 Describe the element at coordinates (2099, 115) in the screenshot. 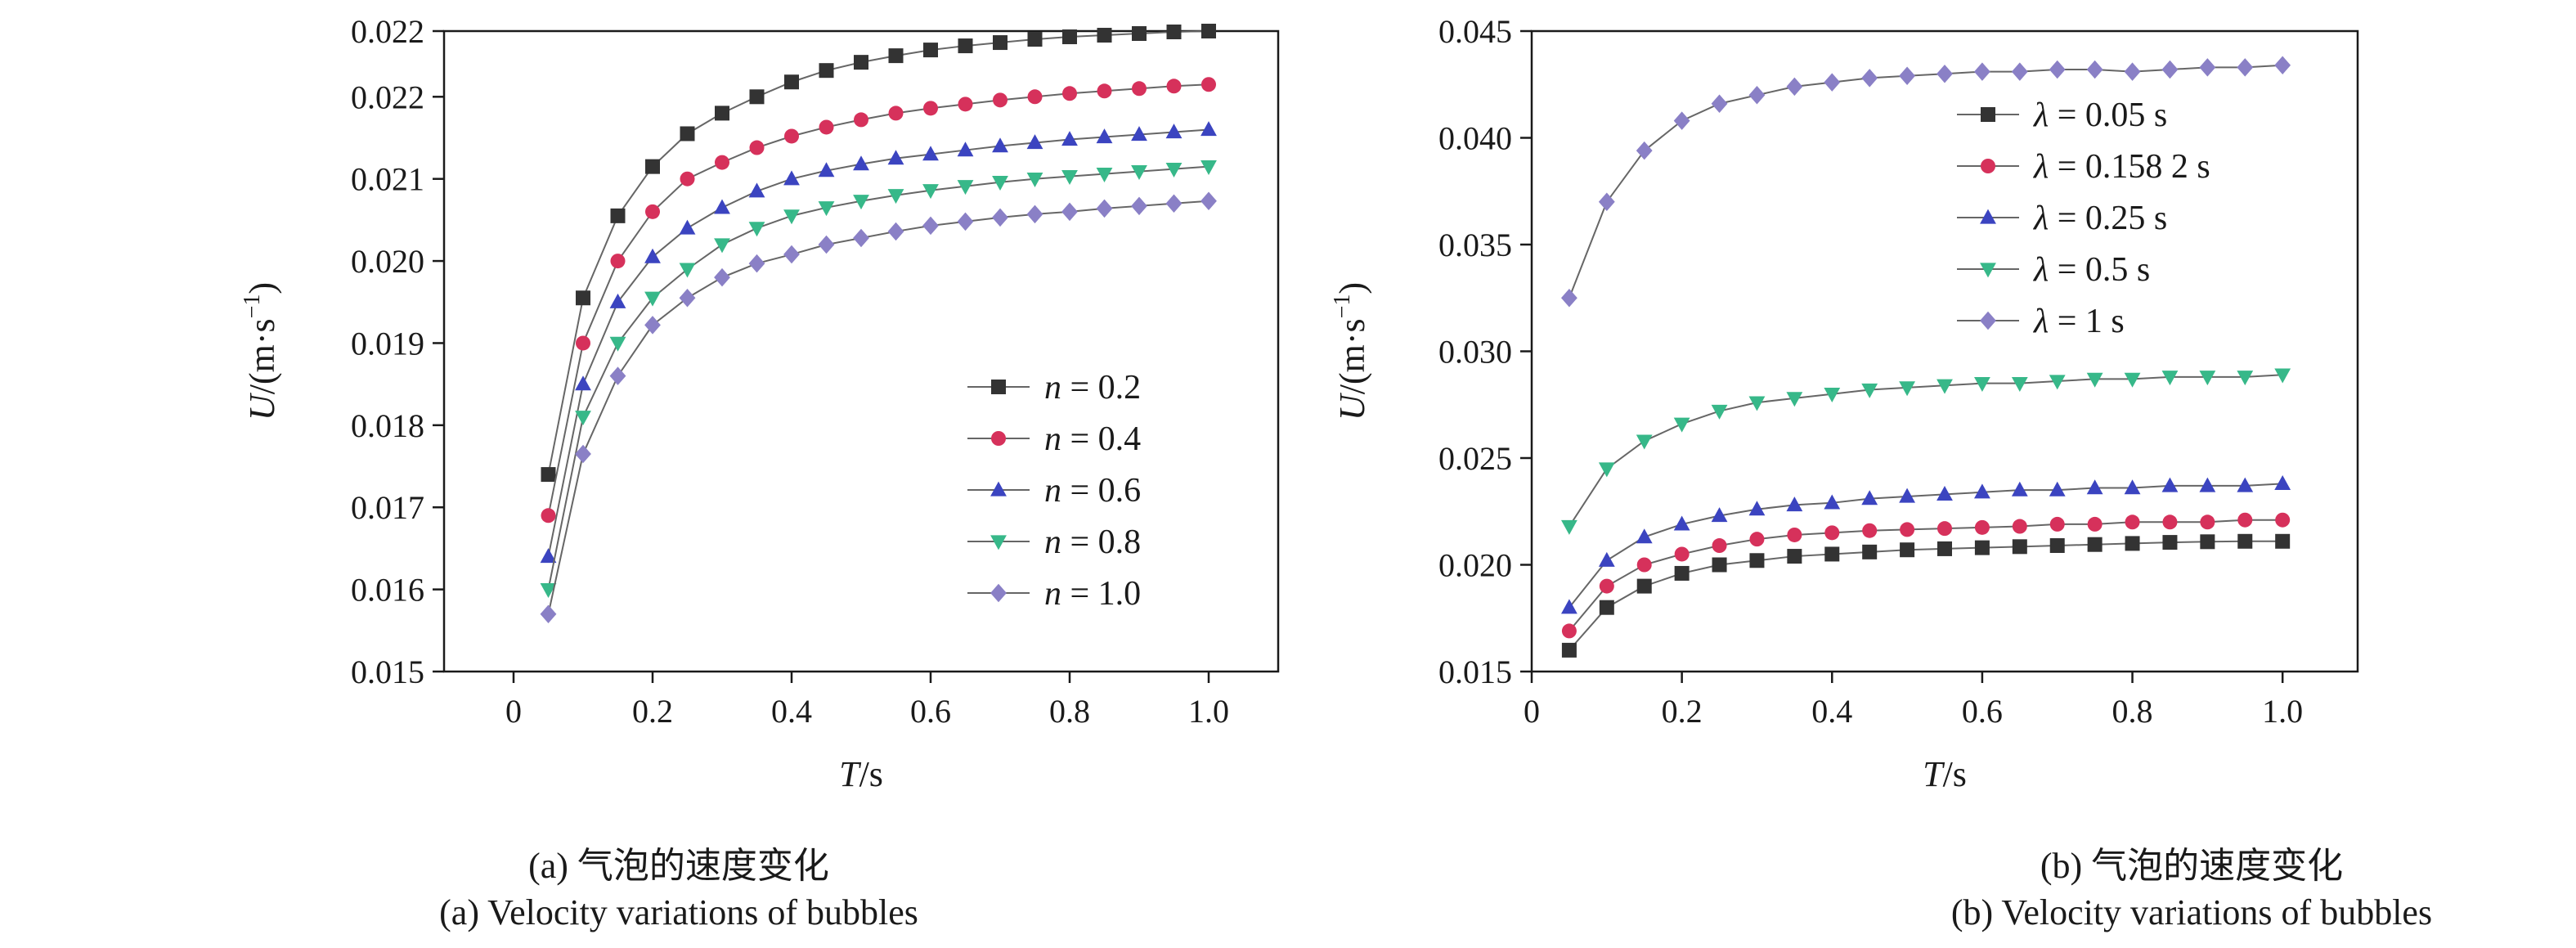

I see `legend-label: λ = 0.05 s` at that location.